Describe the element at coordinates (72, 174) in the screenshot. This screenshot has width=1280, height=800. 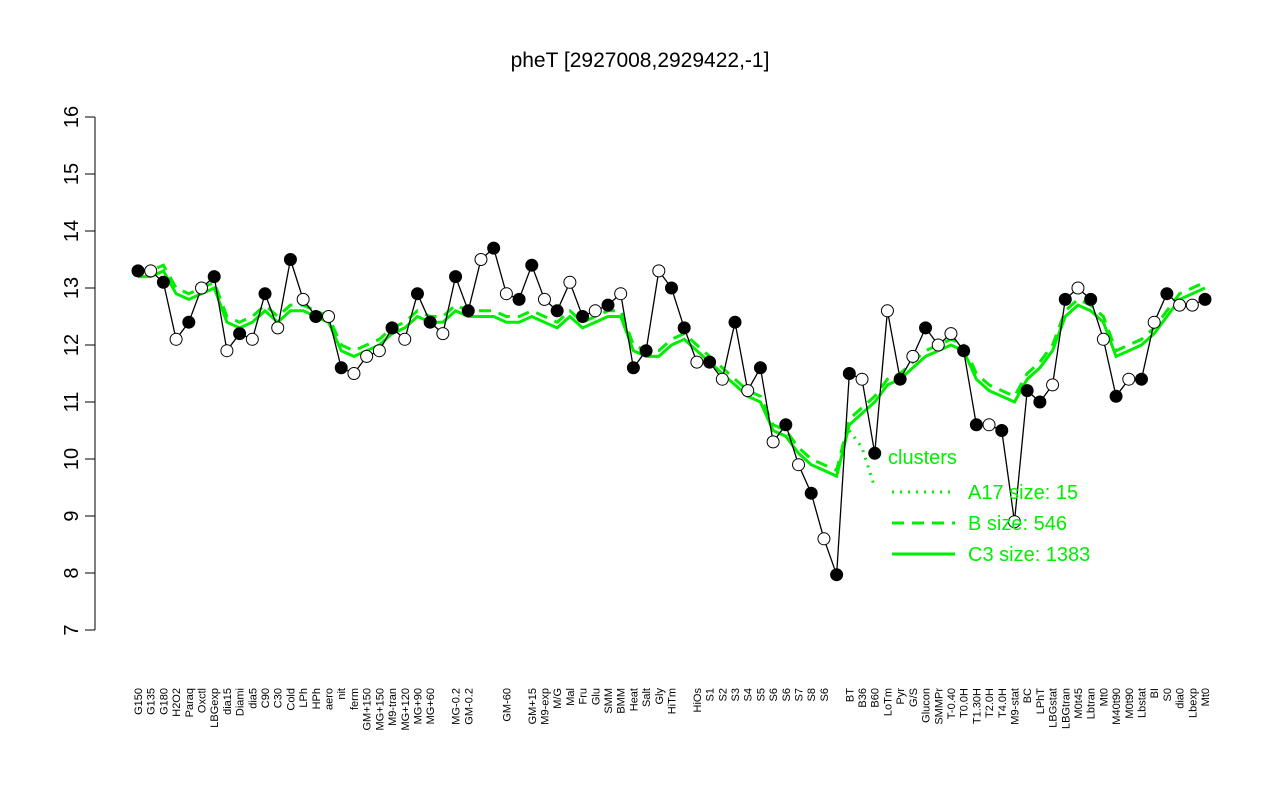
I see `y-tick-label: 15` at that location.